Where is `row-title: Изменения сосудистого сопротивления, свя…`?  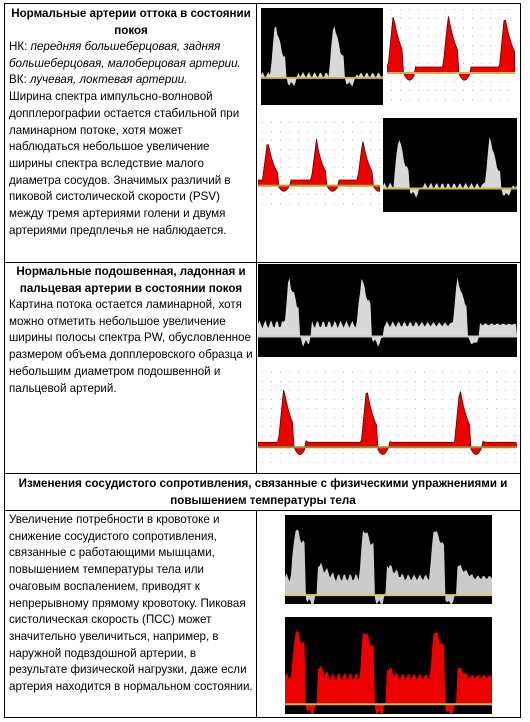 row-title: Изменения сосудистого сопротивления, свя… is located at coordinates (263, 492).